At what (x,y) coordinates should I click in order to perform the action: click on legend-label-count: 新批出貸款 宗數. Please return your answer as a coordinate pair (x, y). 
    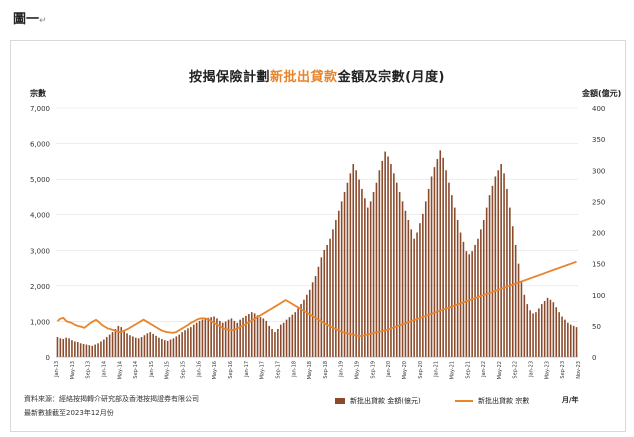
    Looking at the image, I should click on (504, 401).